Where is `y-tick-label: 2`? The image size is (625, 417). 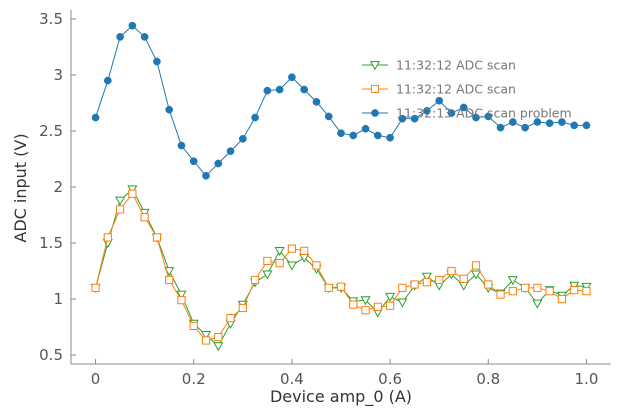
y-tick-label: 2 is located at coordinates (58, 187).